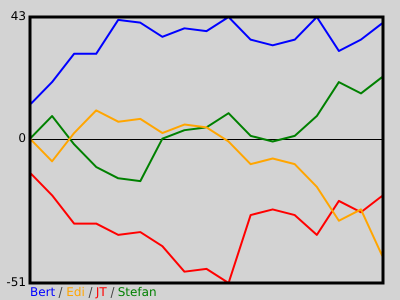 The image size is (400, 300). I want to click on text: Bert, so click(43, 292).